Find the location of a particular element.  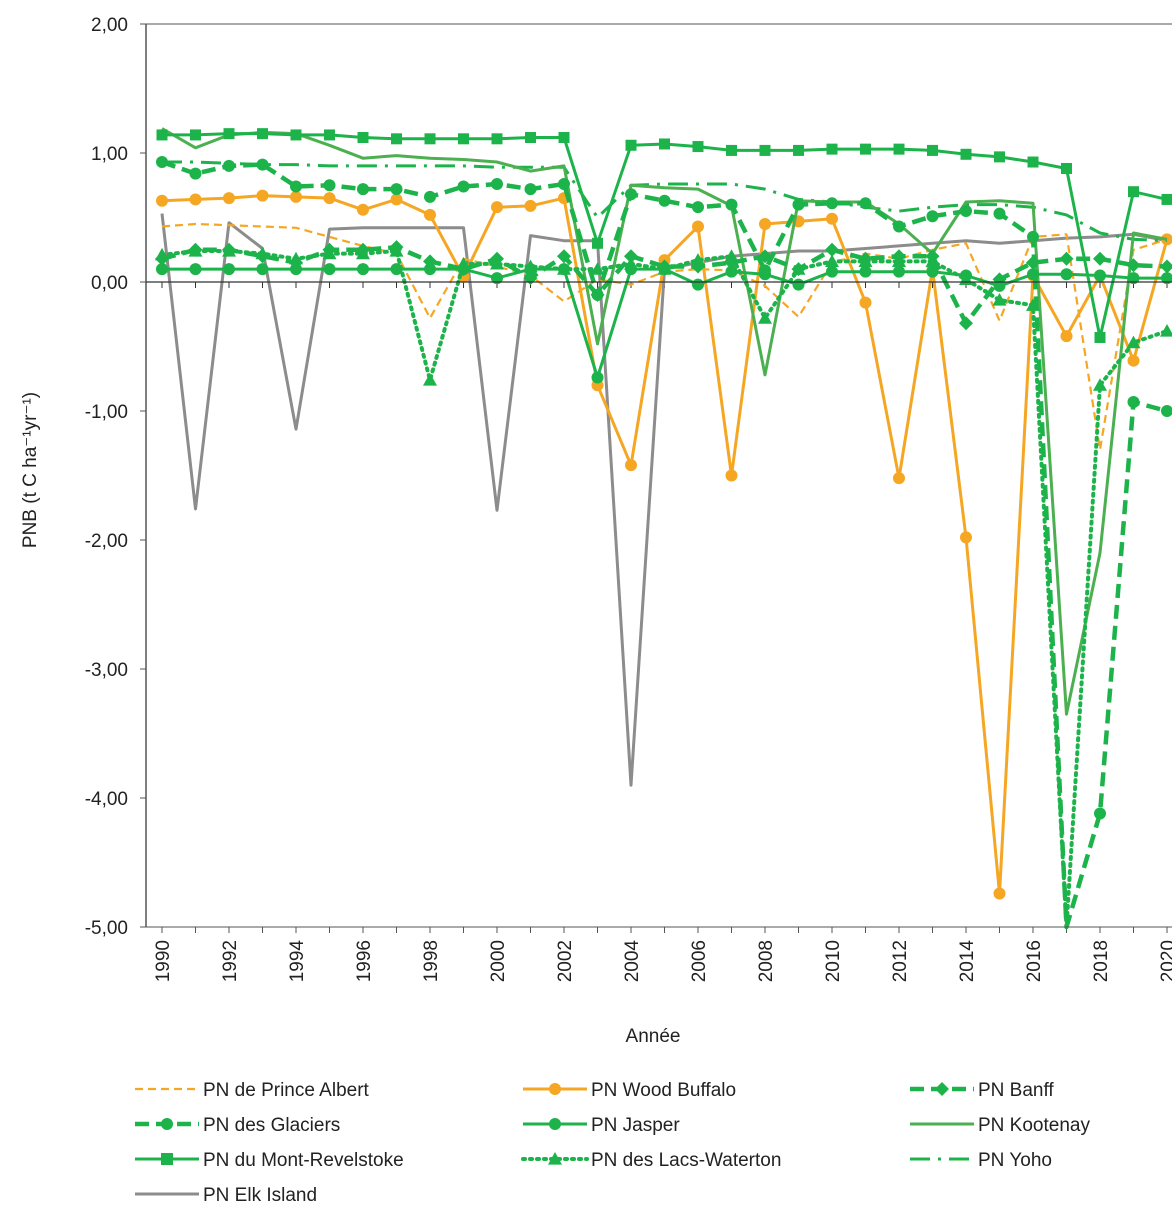

y-axis-title: PNB (t C ha⁻¹yr⁻¹) is located at coordinates (30, 470).